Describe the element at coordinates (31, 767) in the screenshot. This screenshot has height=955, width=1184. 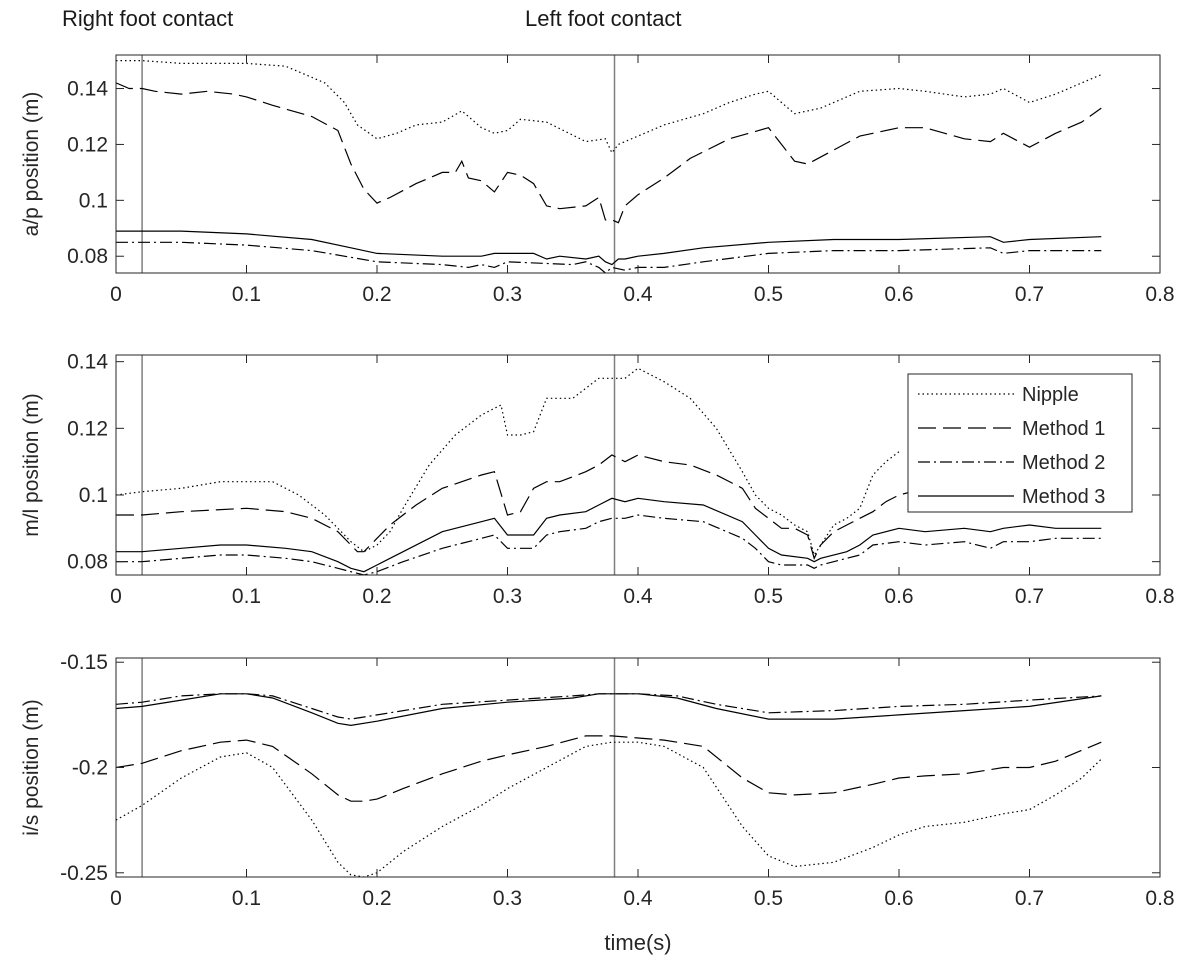
I see `y-axis-label: i/s position (m)` at that location.